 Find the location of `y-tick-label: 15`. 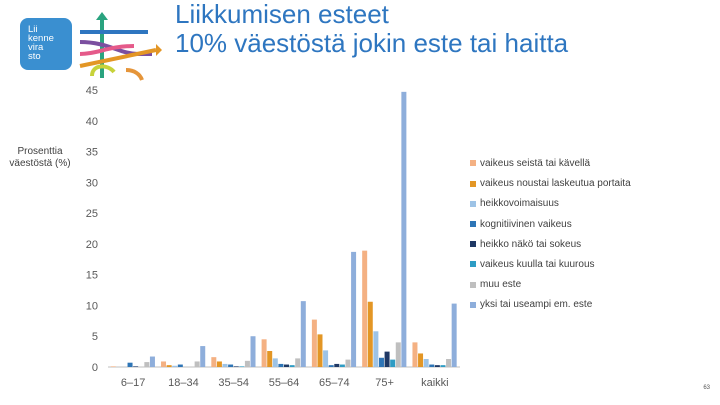

y-tick-label: 15 is located at coordinates (92, 276).